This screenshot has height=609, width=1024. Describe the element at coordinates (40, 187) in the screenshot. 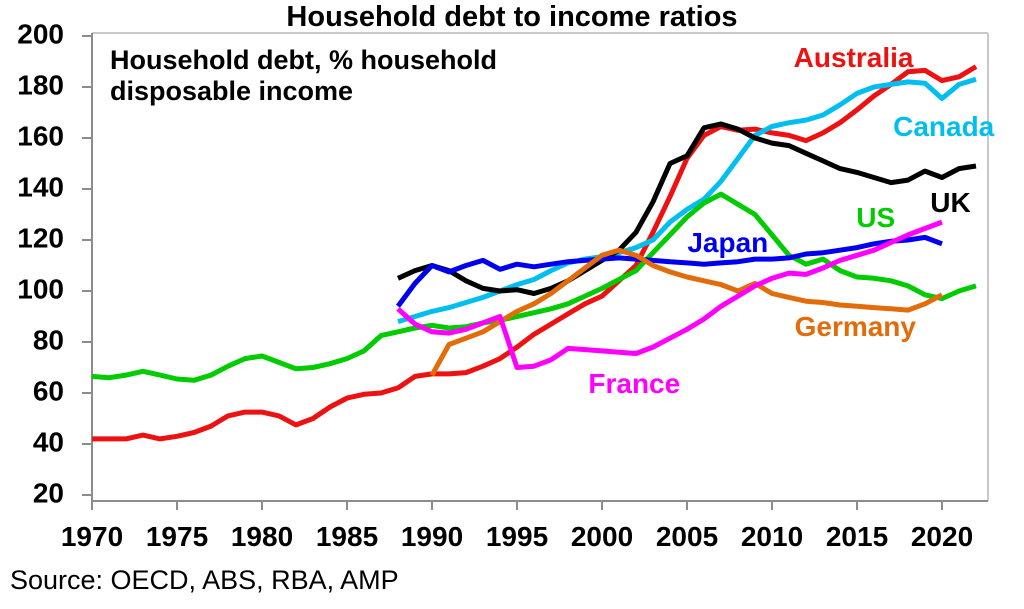

I see `y-axis-tick-label: 140` at that location.